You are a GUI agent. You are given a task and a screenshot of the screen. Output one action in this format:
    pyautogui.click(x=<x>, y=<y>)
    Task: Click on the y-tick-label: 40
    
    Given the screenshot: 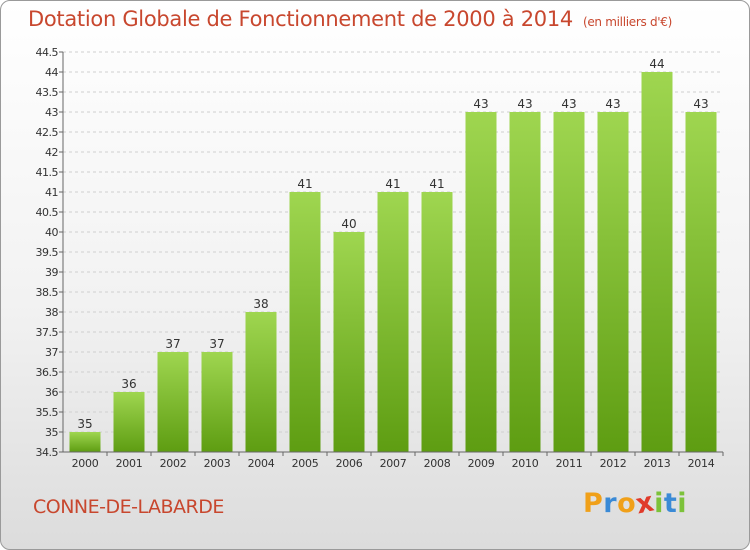 What is the action you would take?
    pyautogui.click(x=51, y=232)
    